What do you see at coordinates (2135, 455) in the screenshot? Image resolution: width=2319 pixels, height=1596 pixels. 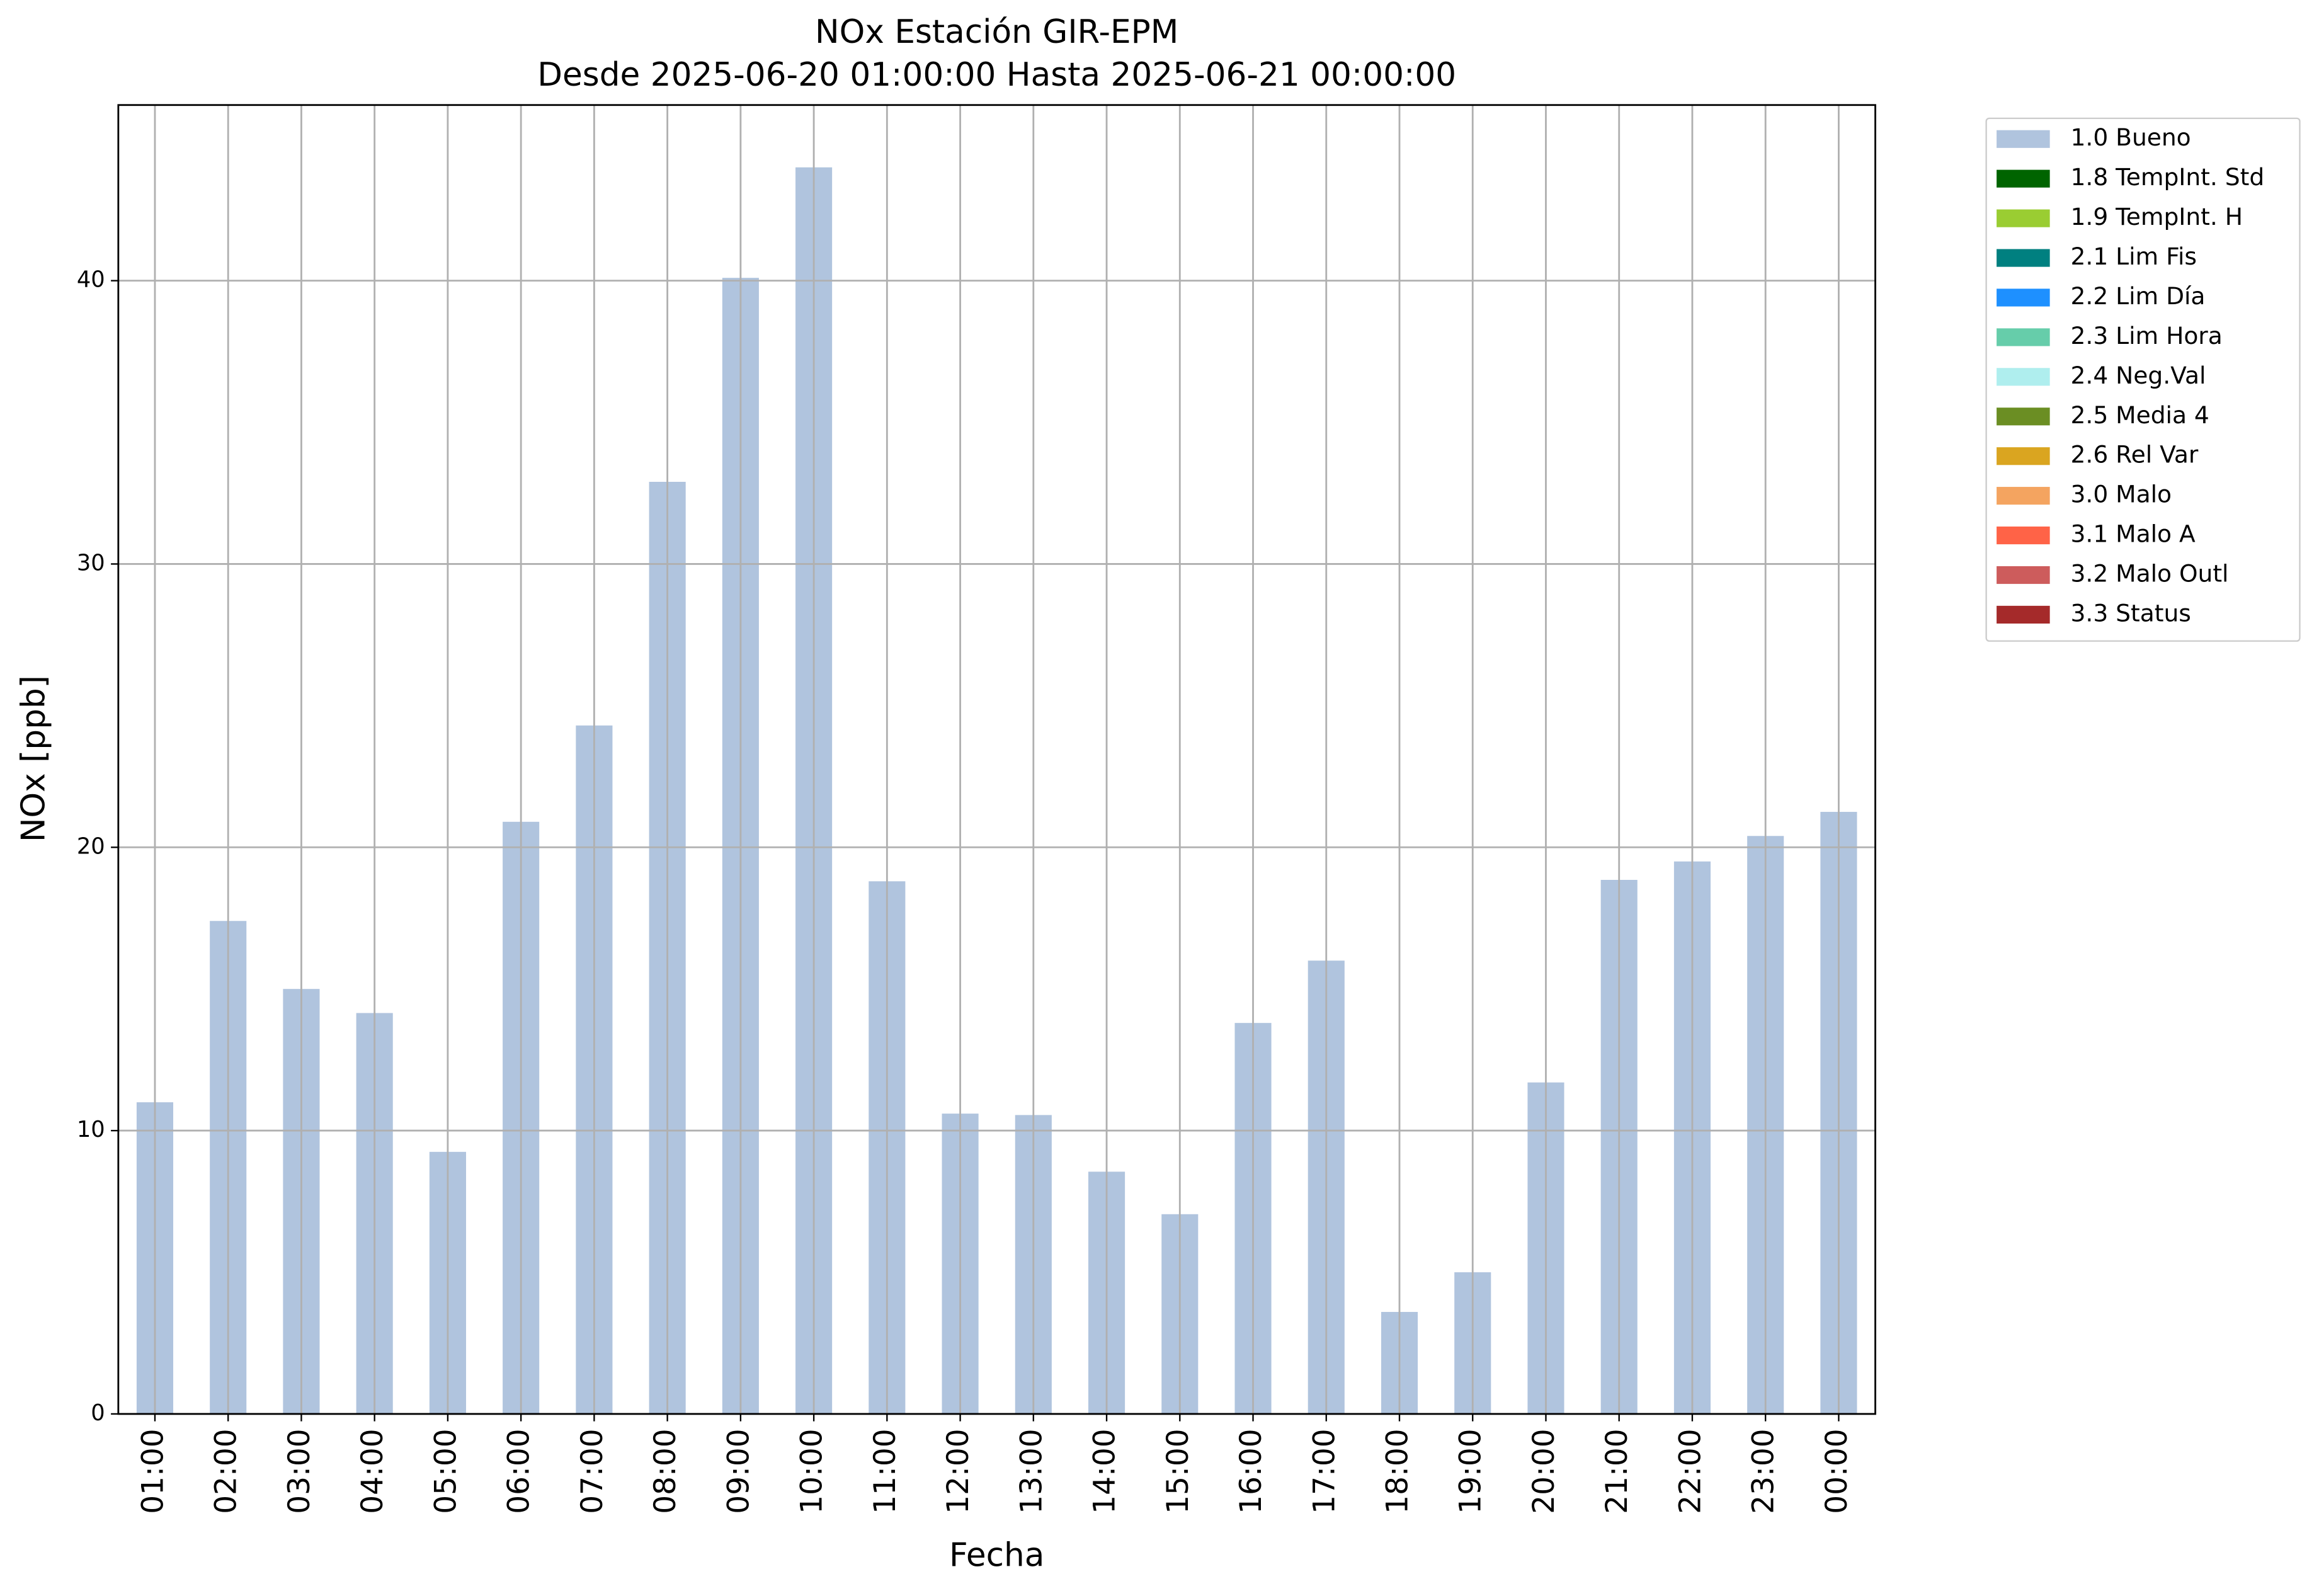 I see `legend-label: 2.6 Rel Var` at bounding box center [2135, 455].